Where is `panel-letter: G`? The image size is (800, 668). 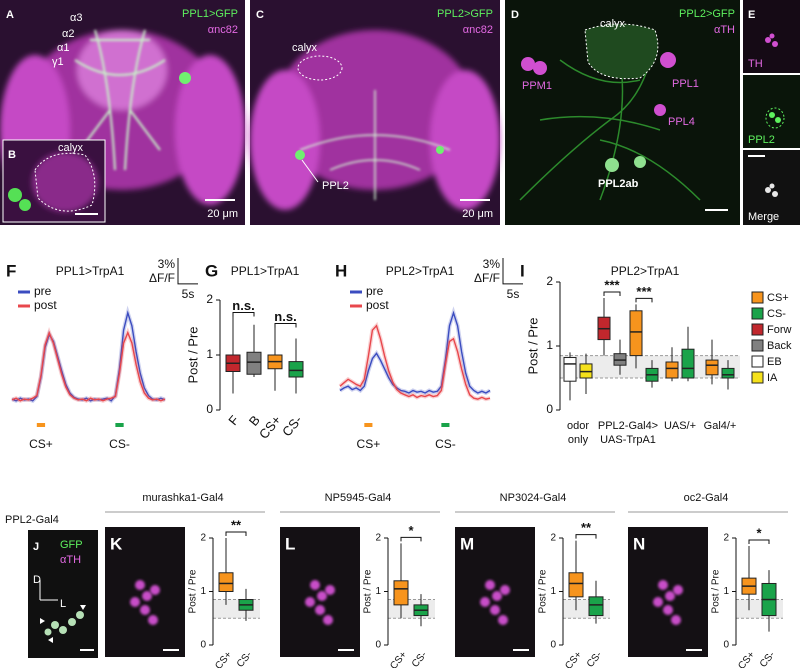
panel-letter: G is located at coordinates (211, 270).